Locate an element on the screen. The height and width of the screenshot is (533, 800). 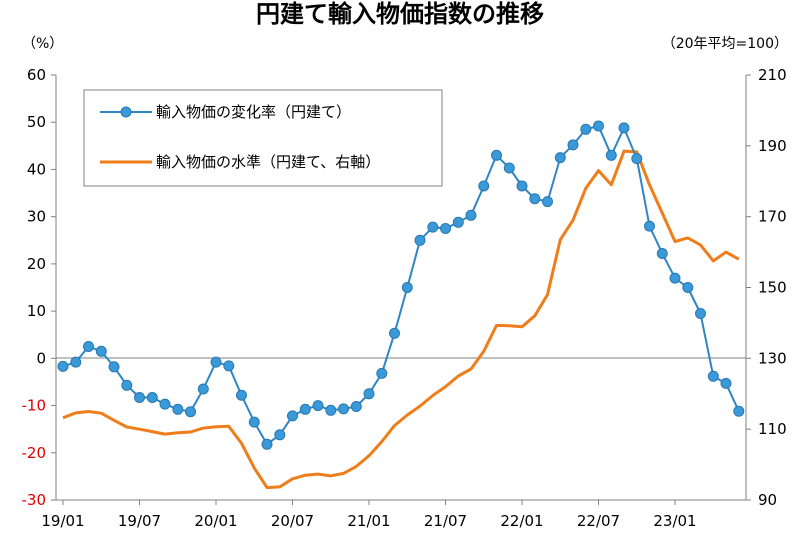
right-axis-ticks: 210 190 170 150 130 110 90 is located at coordinates (766, 287).